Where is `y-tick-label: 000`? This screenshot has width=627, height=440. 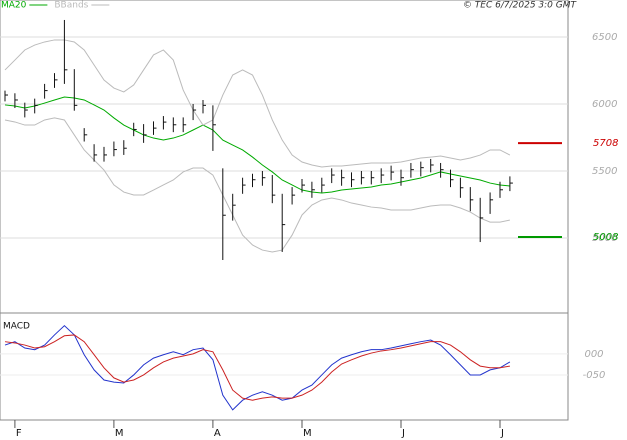 y-tick-label: 000 is located at coordinates (593, 354).